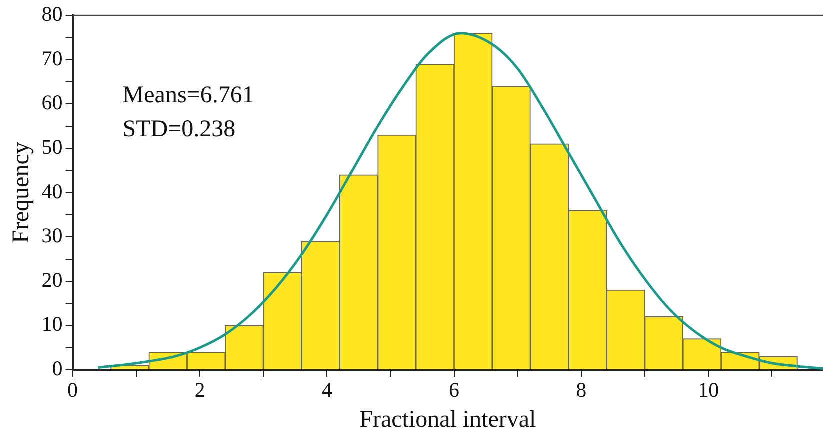 The width and height of the screenshot is (823, 439). I want to click on x-tick-label: 6, so click(454, 390).